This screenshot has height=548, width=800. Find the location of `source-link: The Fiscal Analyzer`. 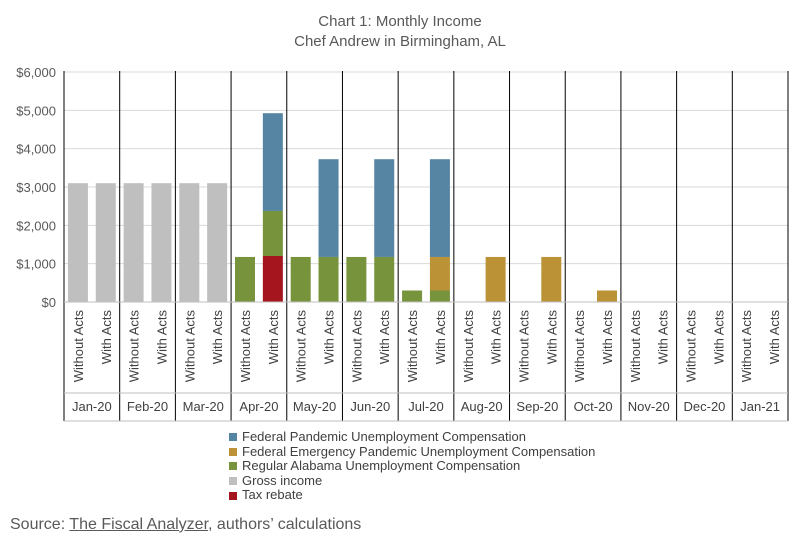

source-link: The Fiscal Analyzer is located at coordinates (139, 524).